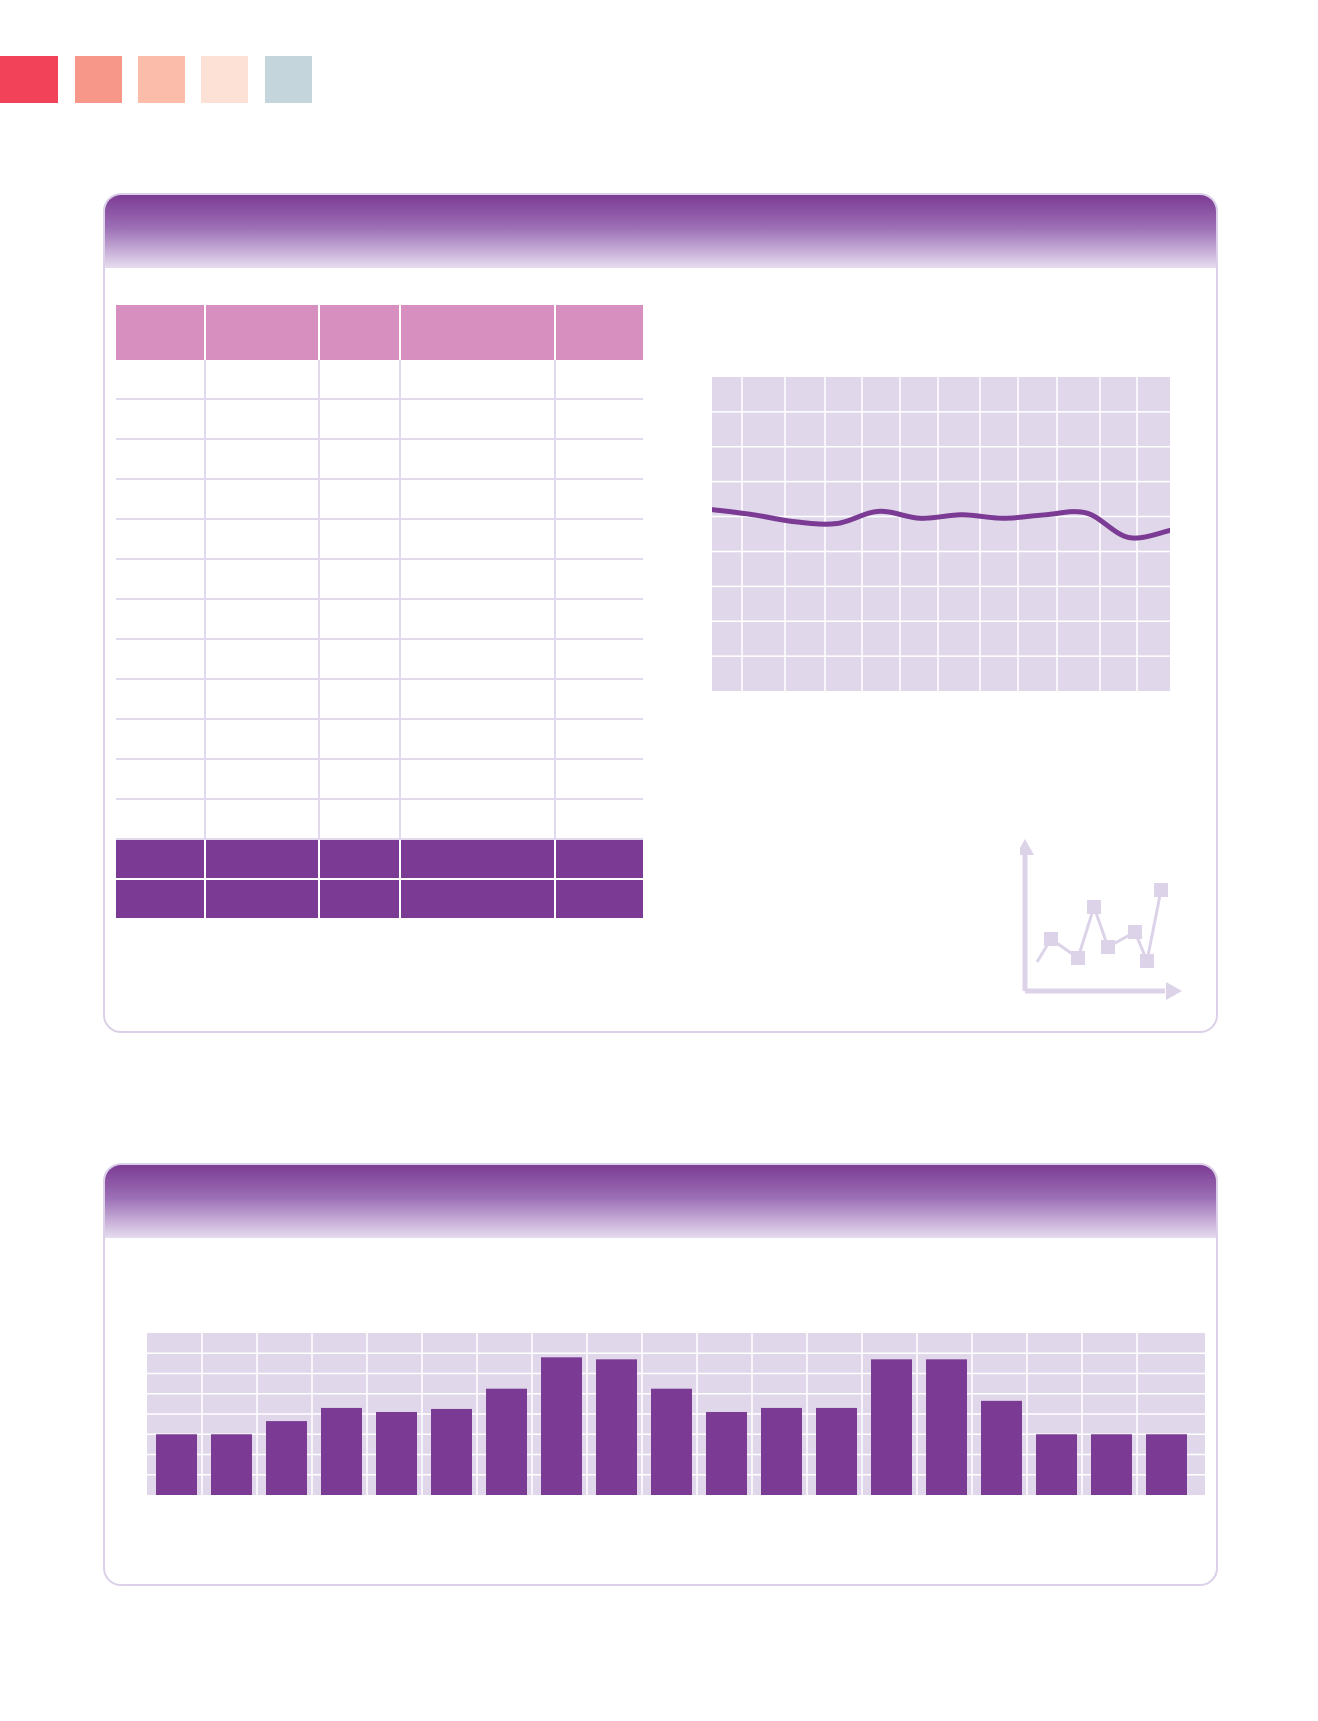 The image size is (1318, 1721). I want to click on data-table, so click(379, 612).